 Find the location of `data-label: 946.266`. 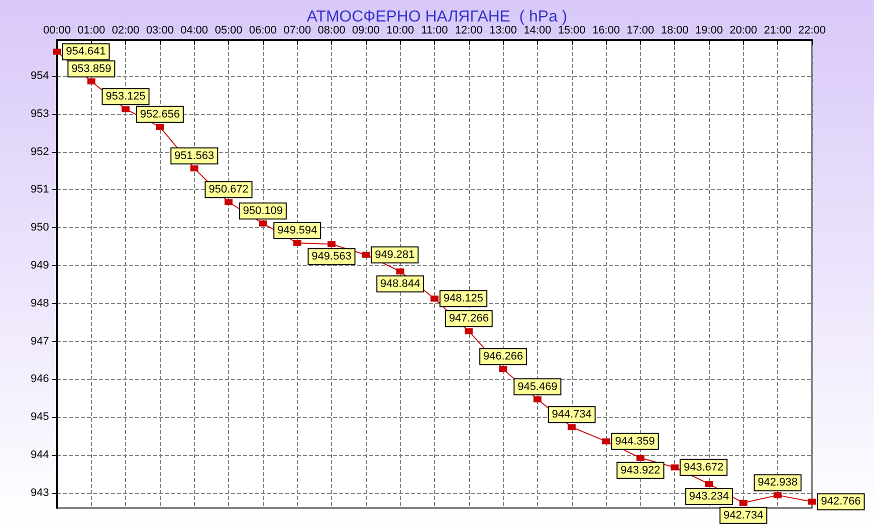

data-label: 946.266 is located at coordinates (503, 356).